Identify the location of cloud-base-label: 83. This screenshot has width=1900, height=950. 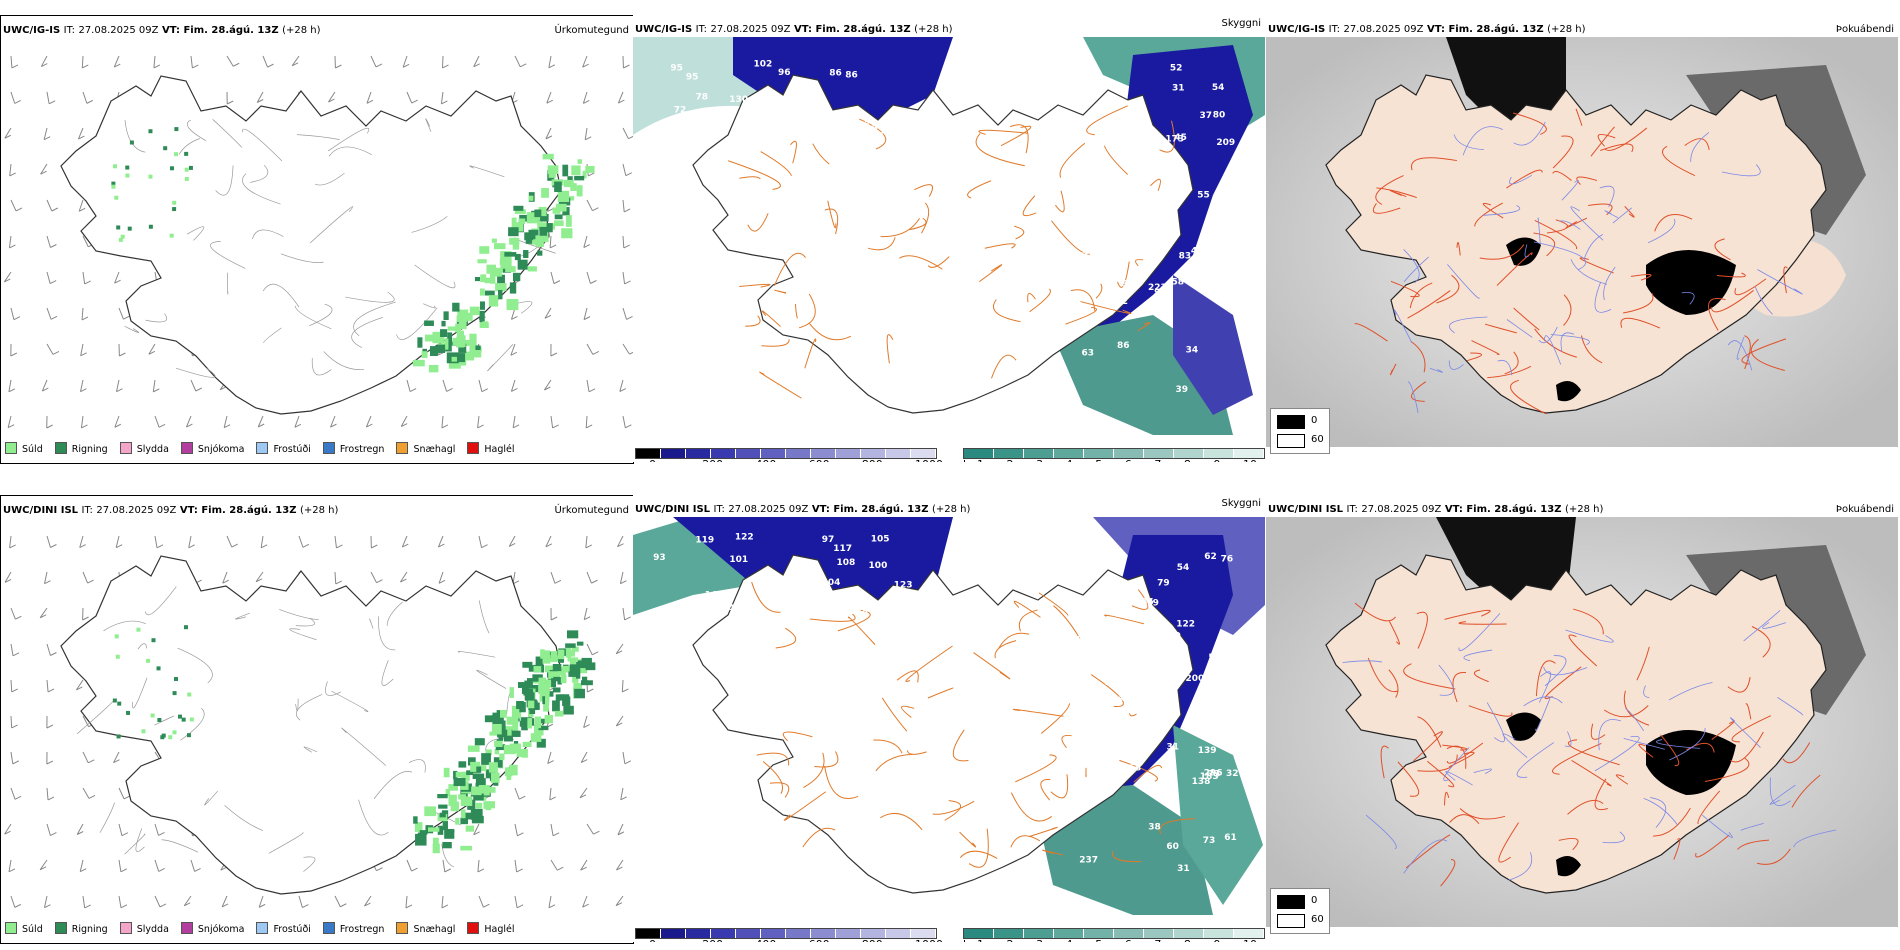
(1185, 257).